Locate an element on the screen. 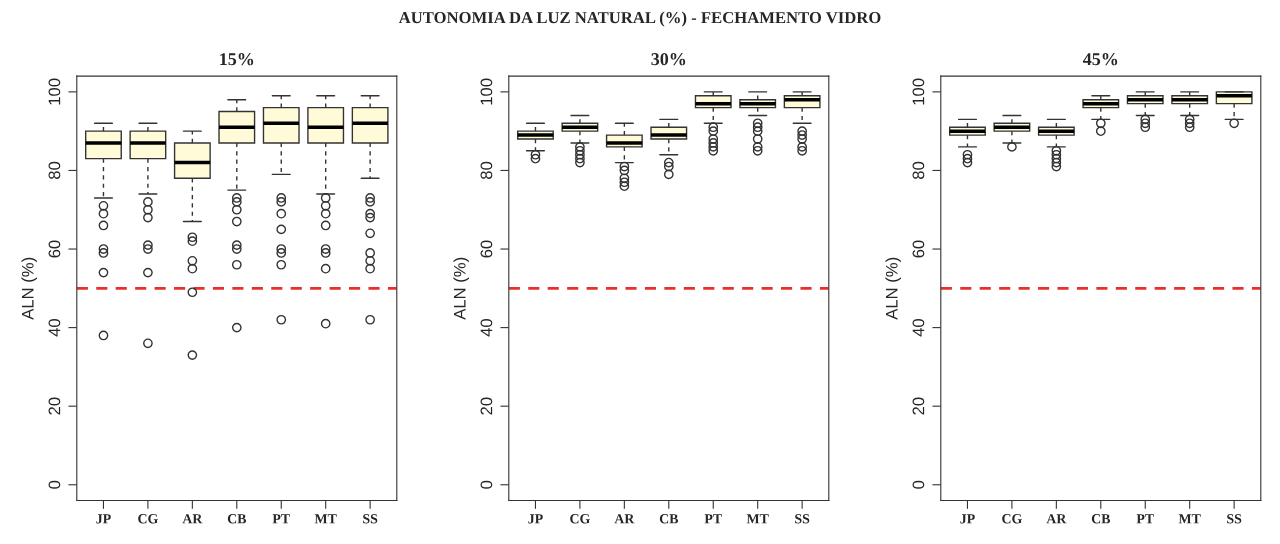 The width and height of the screenshot is (1280, 544). chart-title: 15% is located at coordinates (237, 59).